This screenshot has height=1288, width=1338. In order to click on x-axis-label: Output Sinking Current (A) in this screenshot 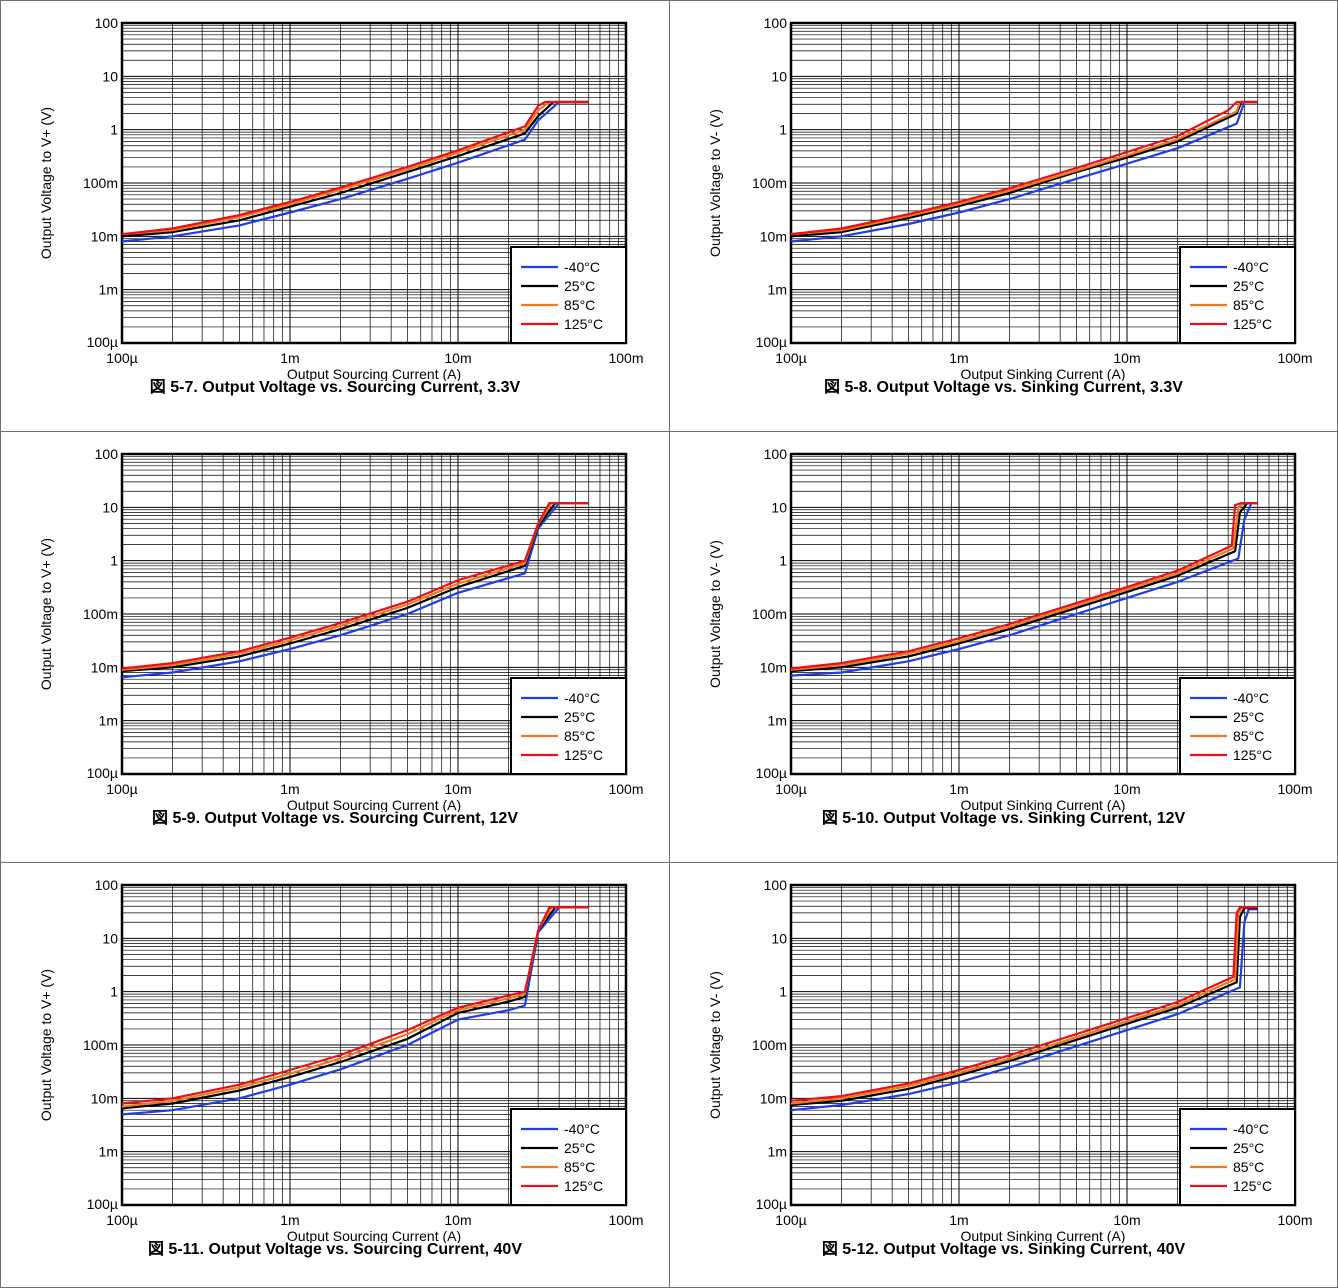, I will do `click(1043, 804)`.